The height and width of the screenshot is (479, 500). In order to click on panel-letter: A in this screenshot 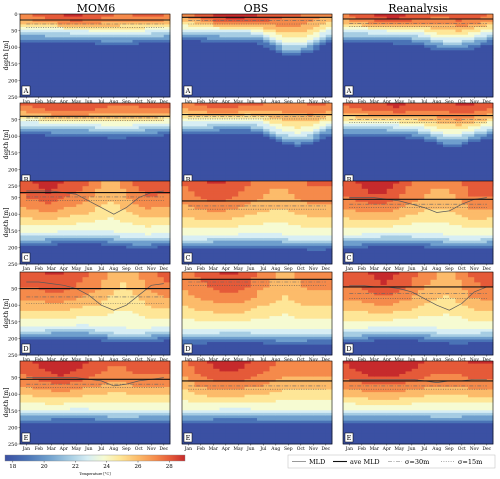, I will do `click(26, 91)`.